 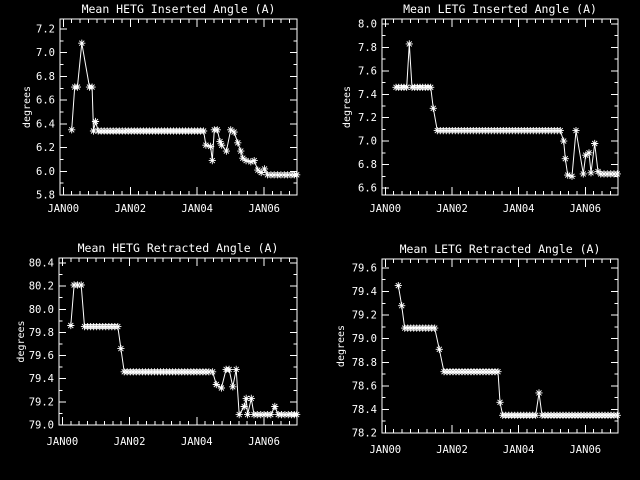 I want to click on y-tick-label: 80.4, so click(x=41, y=264).